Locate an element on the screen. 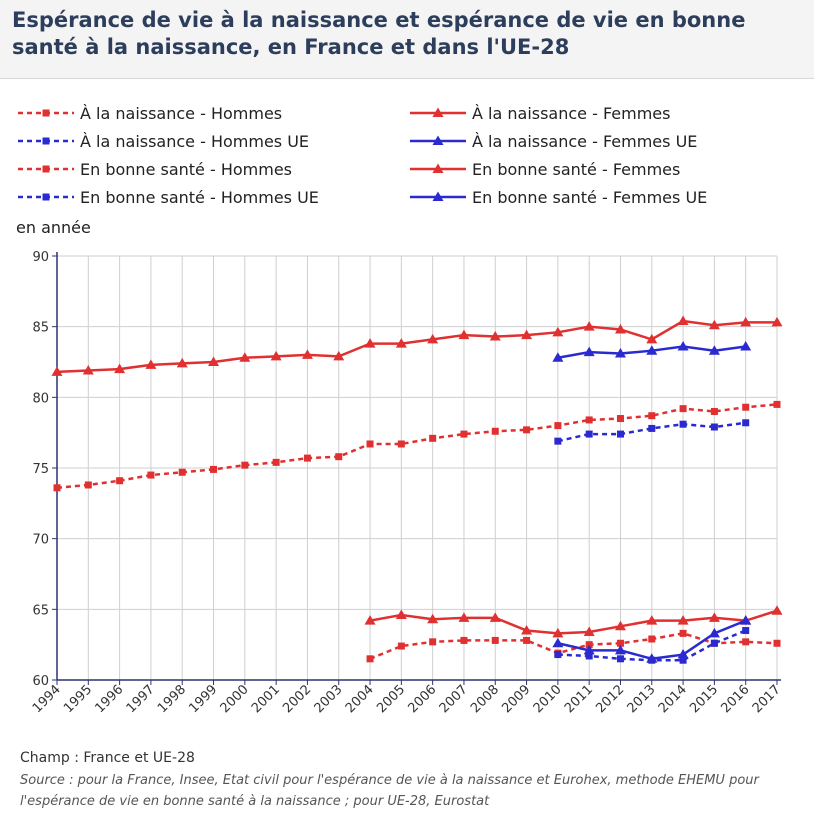 This screenshot has height=819, width=814. legend-label: À la naissance - Femmes is located at coordinates (571, 113).